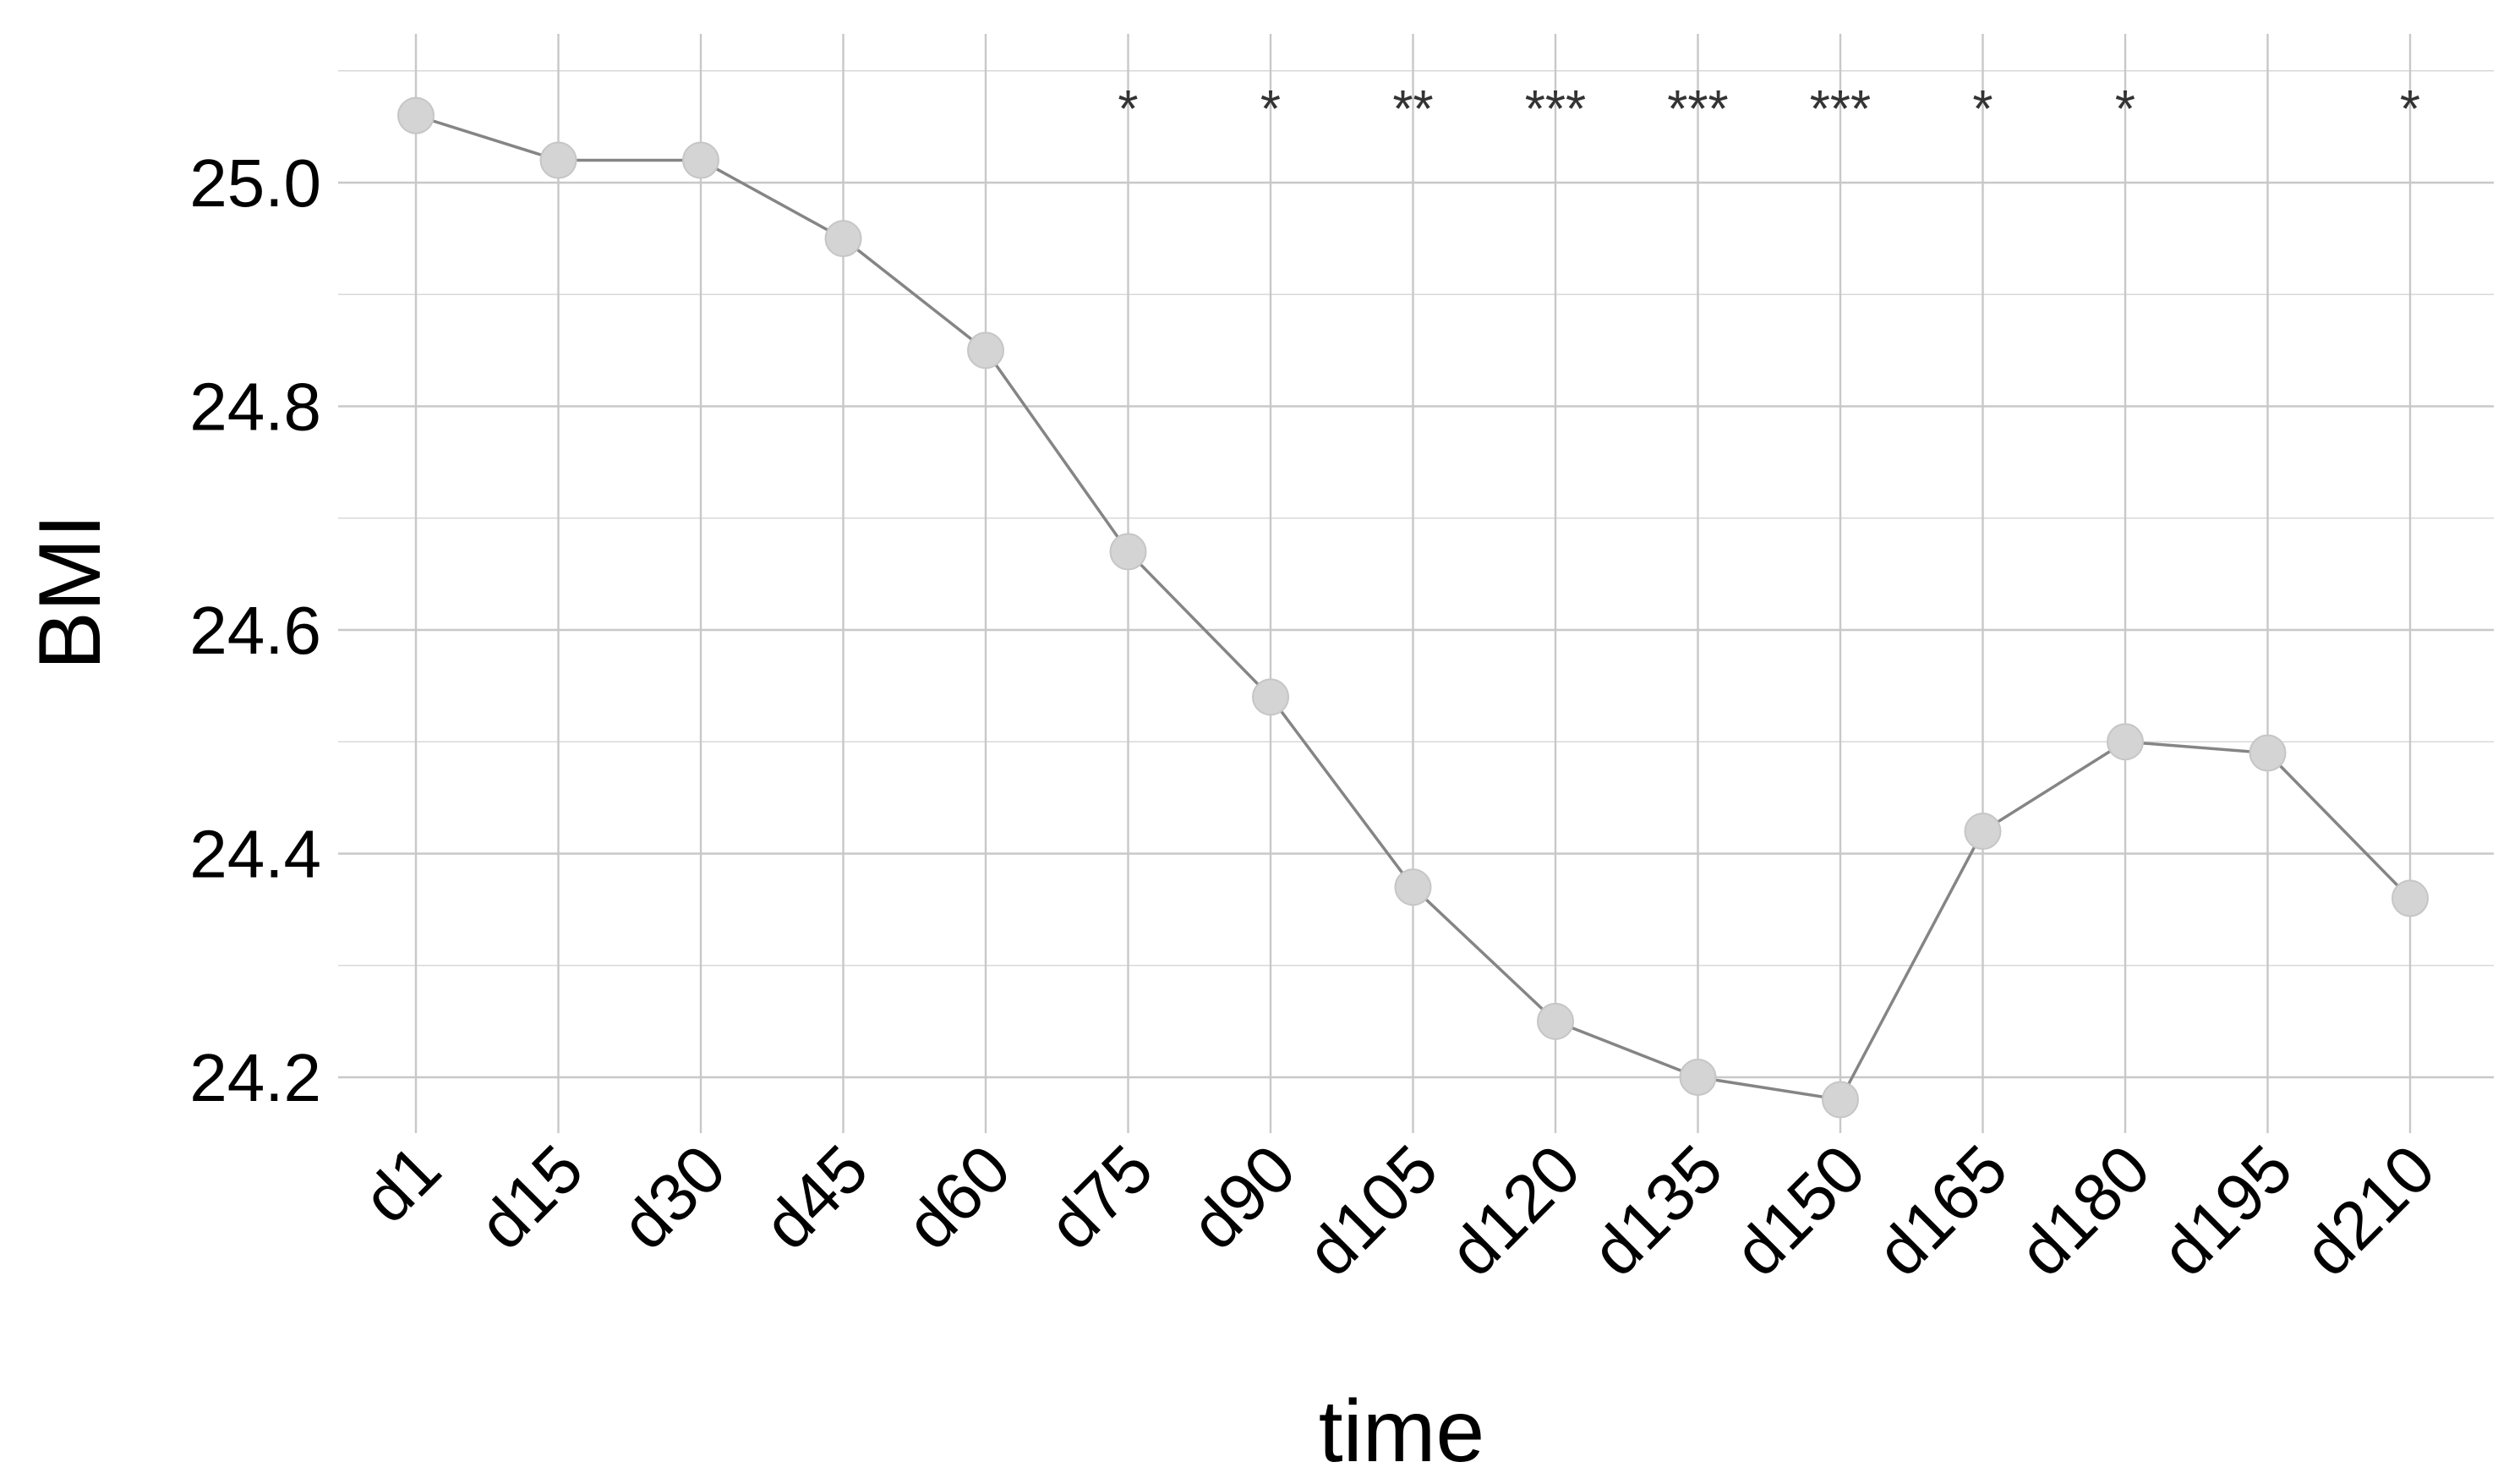 The image size is (2520, 1484). Describe the element at coordinates (1799, 1210) in the screenshot. I see `x-tick-label: d150` at that location.